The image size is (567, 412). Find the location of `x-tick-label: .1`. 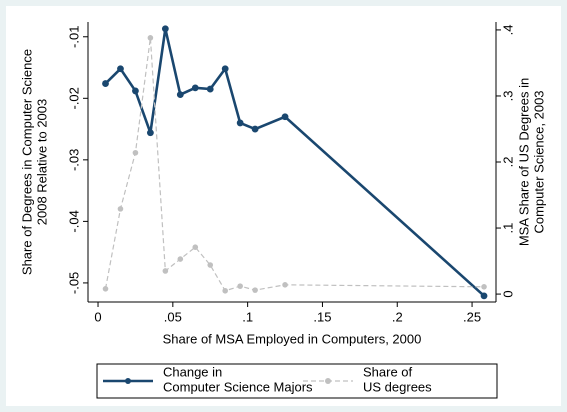

x-tick-label: .1 is located at coordinates (247, 316).